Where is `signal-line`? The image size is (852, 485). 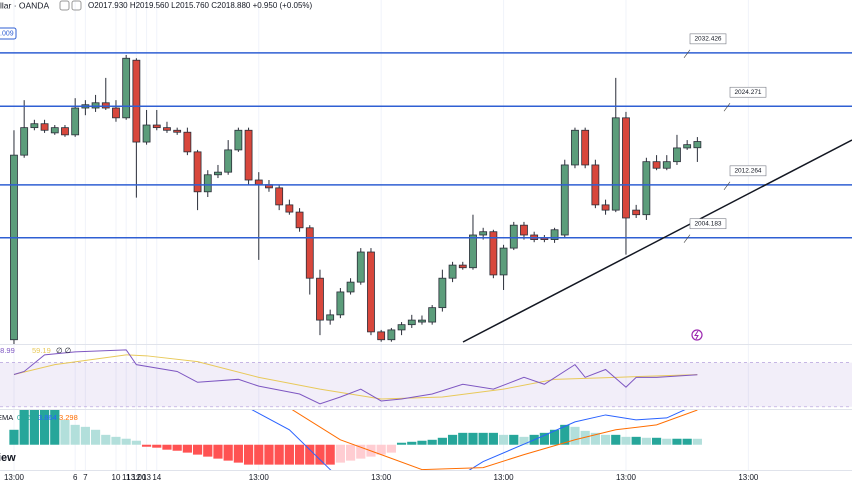
signal-line is located at coordinates (494, 440).